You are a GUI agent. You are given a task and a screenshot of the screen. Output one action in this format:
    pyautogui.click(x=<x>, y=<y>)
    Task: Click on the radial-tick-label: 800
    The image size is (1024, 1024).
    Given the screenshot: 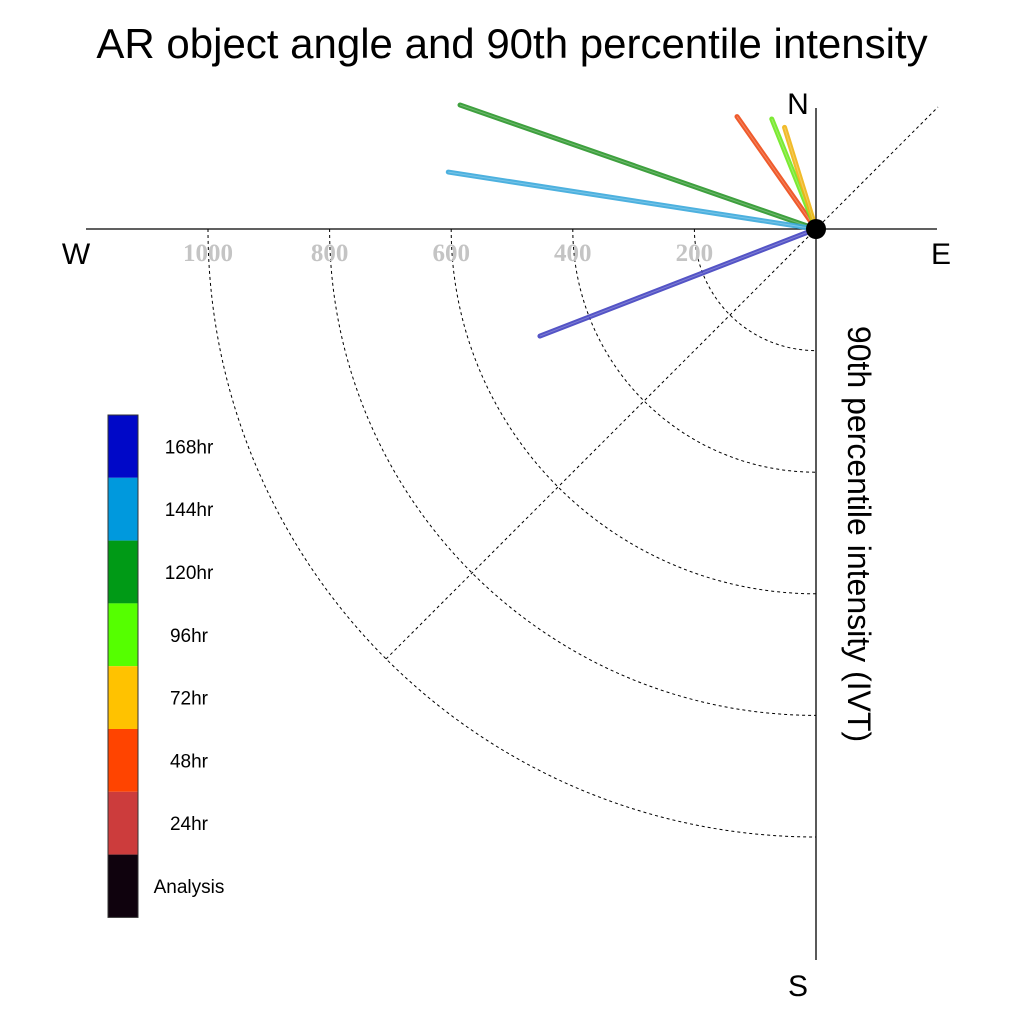 What is the action you would take?
    pyautogui.click(x=330, y=253)
    